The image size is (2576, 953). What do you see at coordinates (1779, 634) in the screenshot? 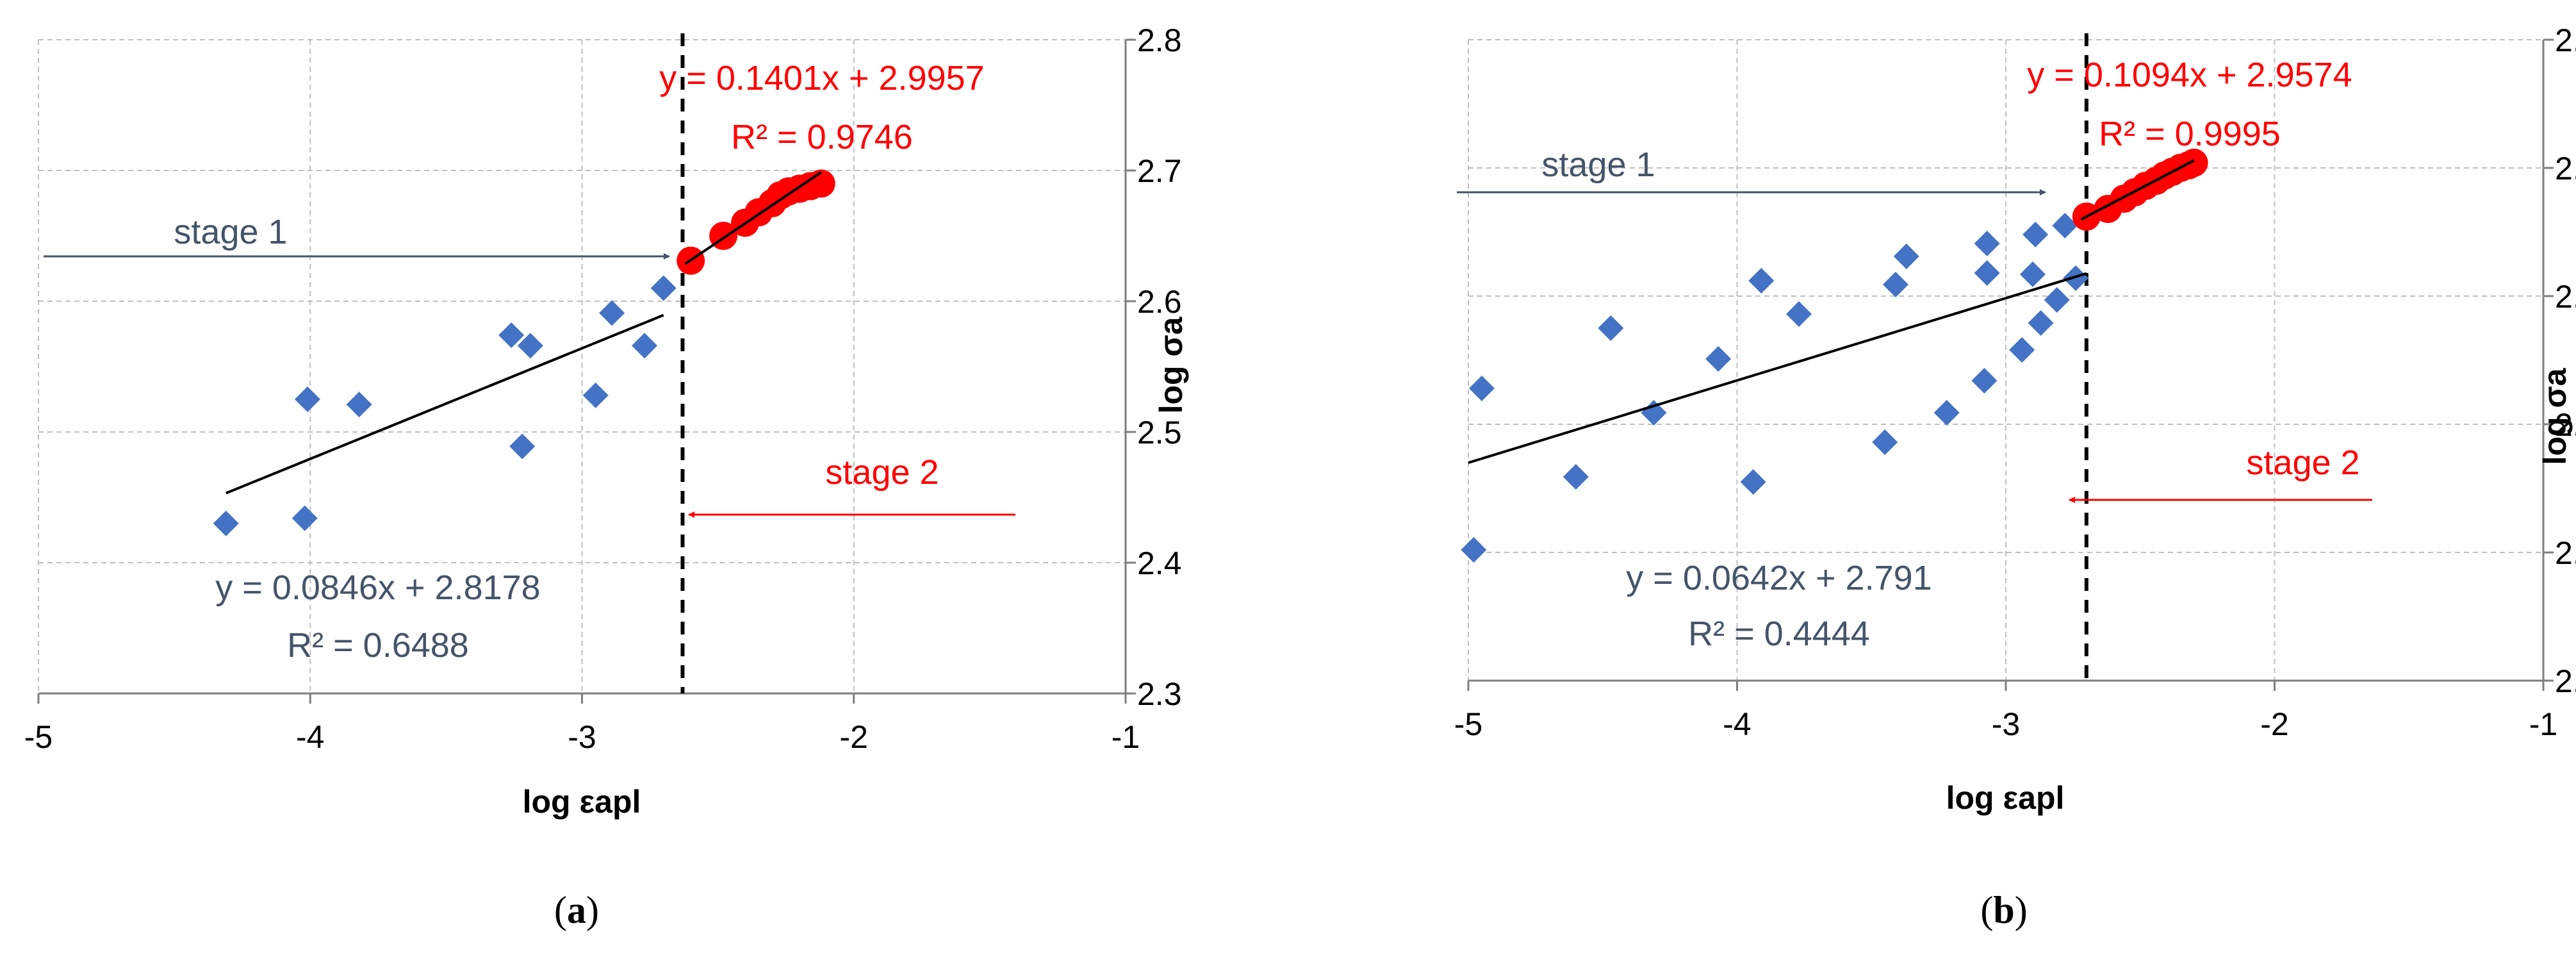
I see `trendline-r2-stage1: R² = 0.4444` at bounding box center [1779, 634].